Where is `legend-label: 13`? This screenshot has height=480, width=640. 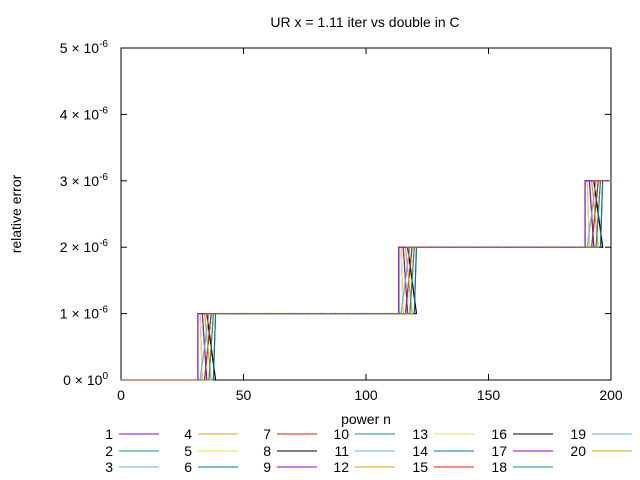 legend-label: 13 is located at coordinates (420, 434).